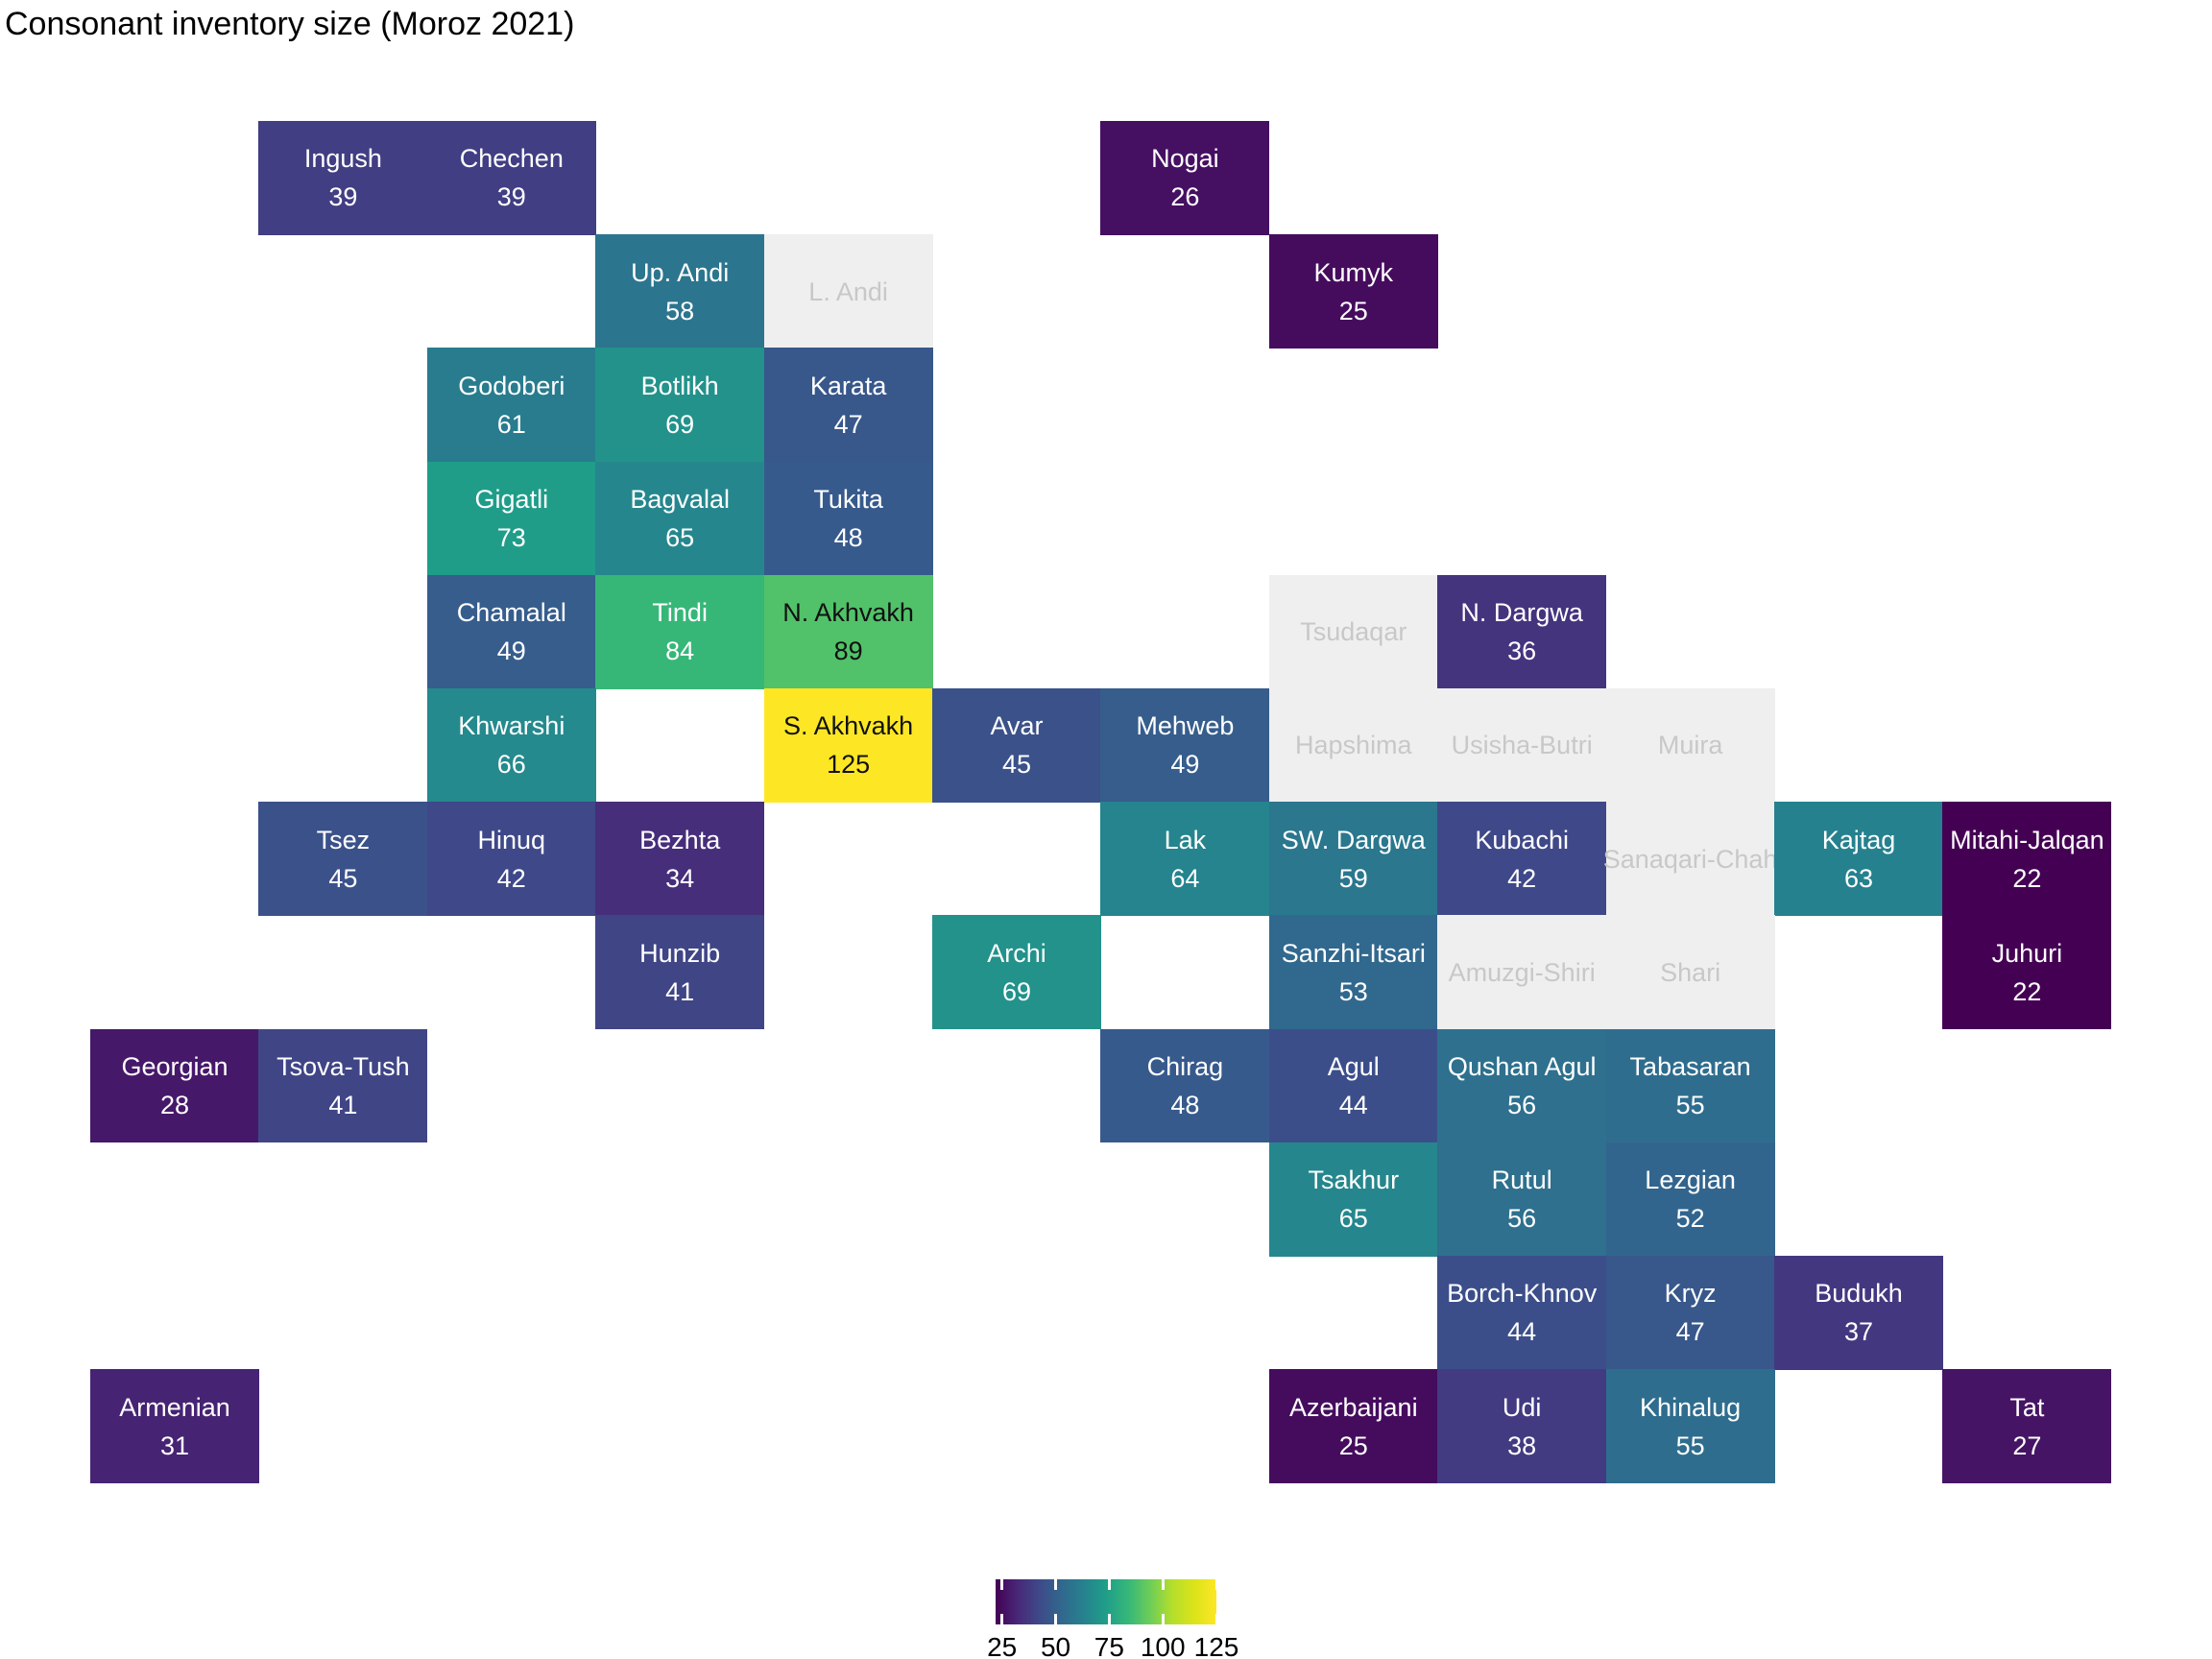 The image size is (2212, 1659). What do you see at coordinates (2027, 1407) in the screenshot?
I see `tile-language-label: Tat` at bounding box center [2027, 1407].